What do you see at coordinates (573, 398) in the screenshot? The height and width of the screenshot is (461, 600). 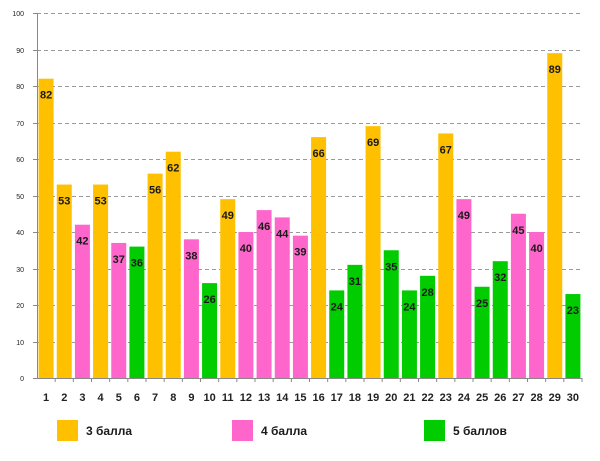 I see `x-tick-label-30: 30` at bounding box center [573, 398].